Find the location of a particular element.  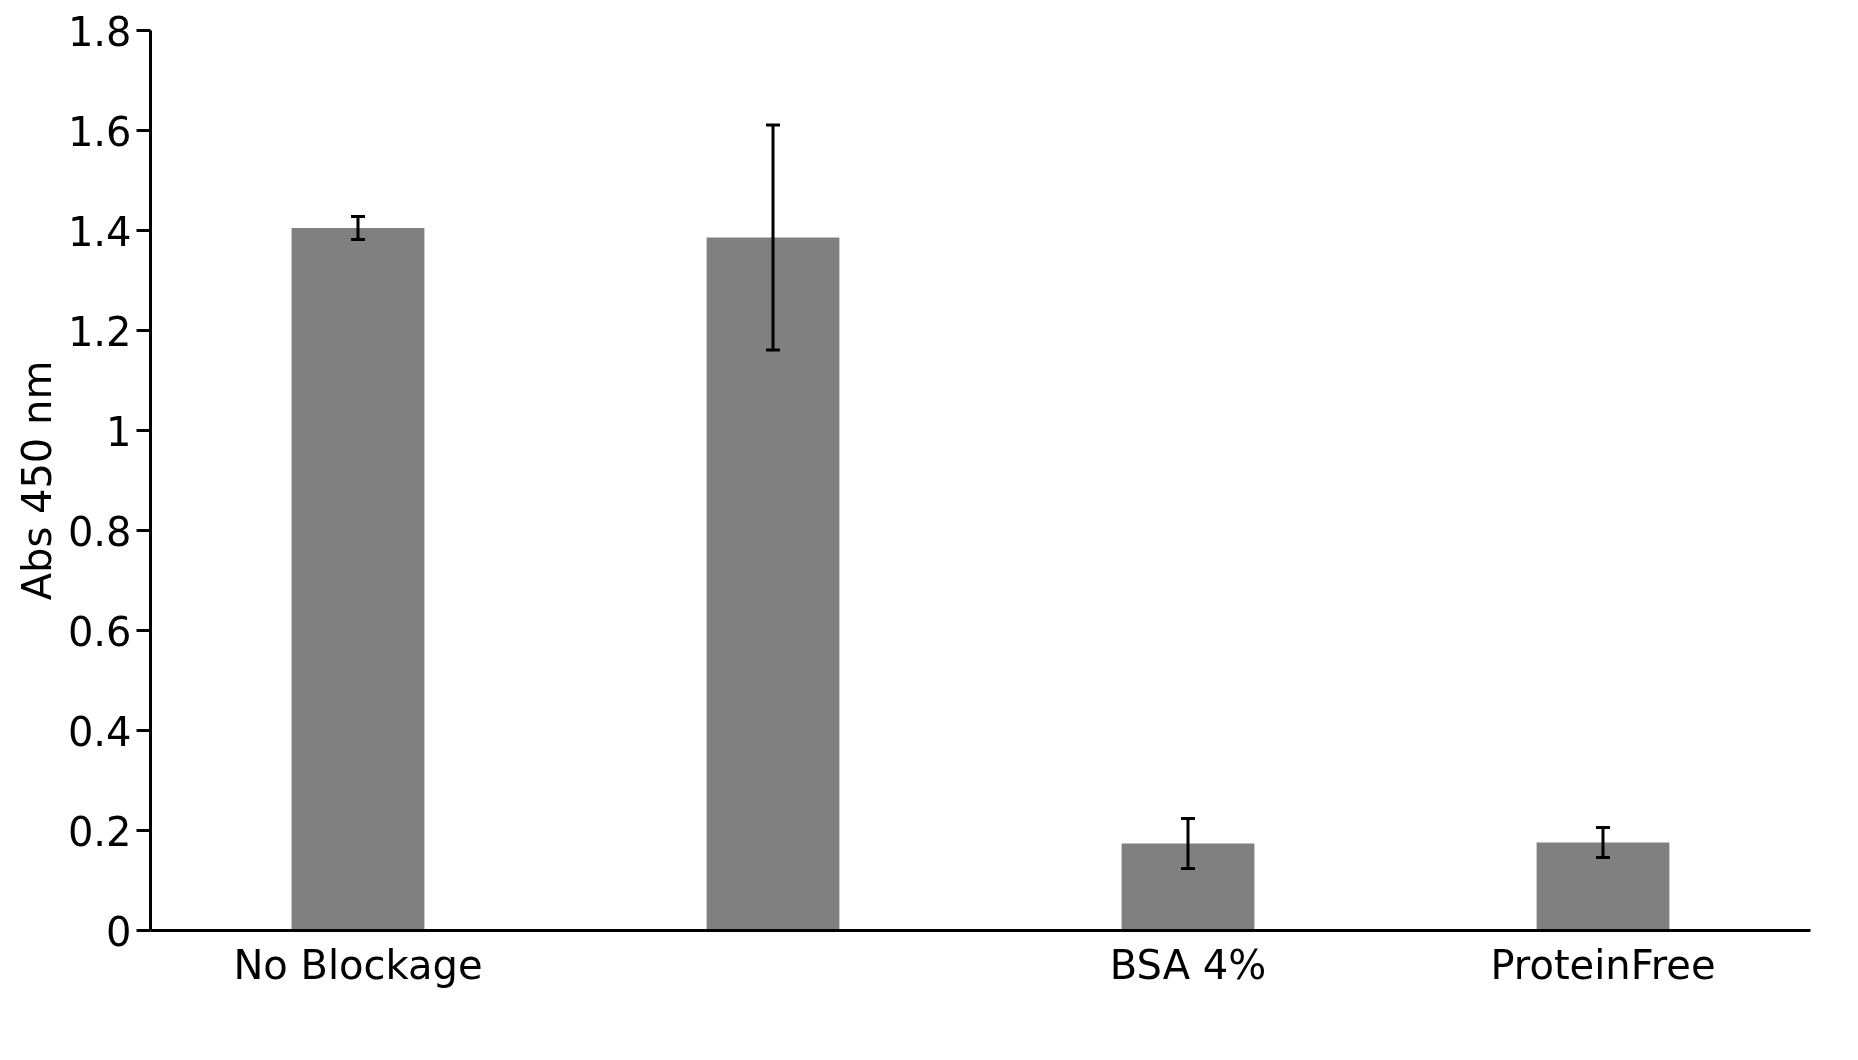

y-tick-label: 1.8 is located at coordinates (99, 31).